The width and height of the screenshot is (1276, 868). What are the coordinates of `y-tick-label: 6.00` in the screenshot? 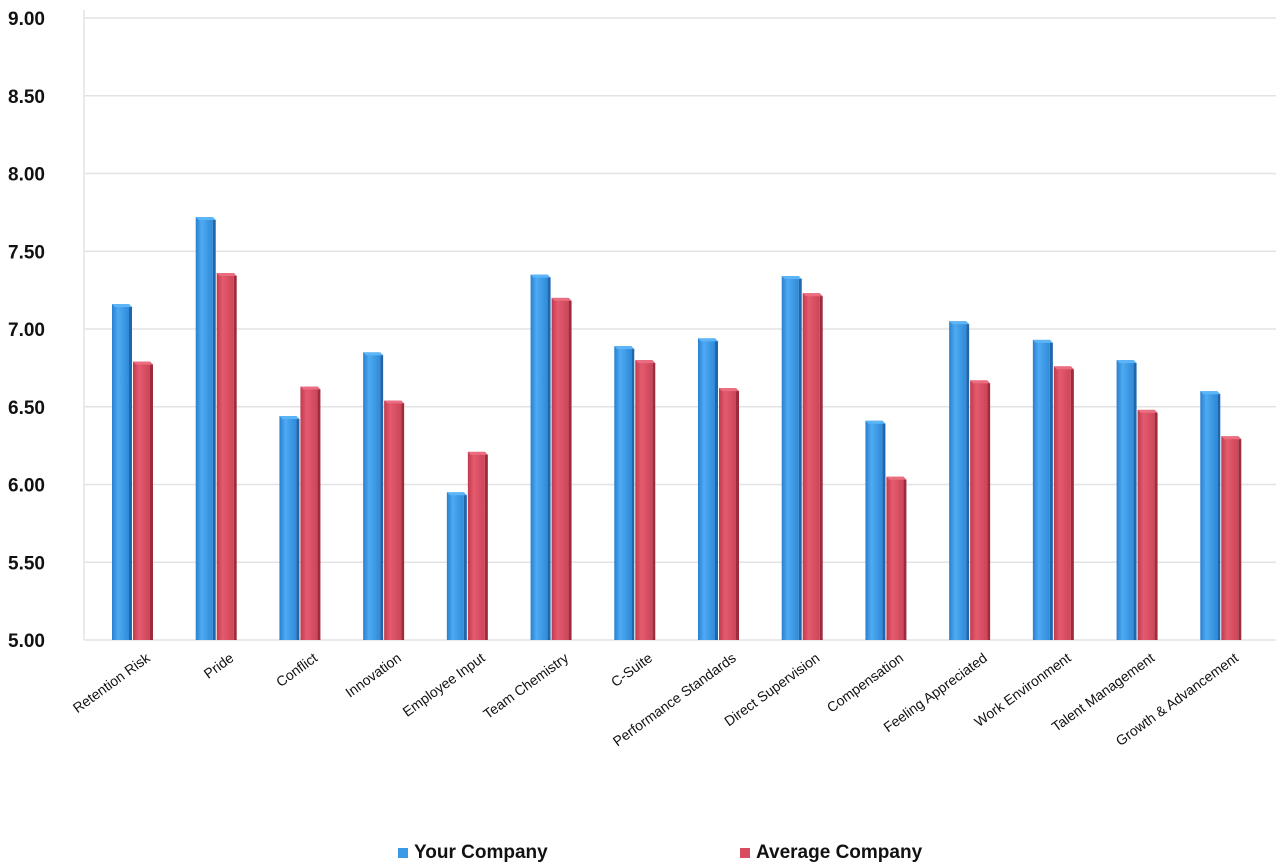 It's located at (26, 486).